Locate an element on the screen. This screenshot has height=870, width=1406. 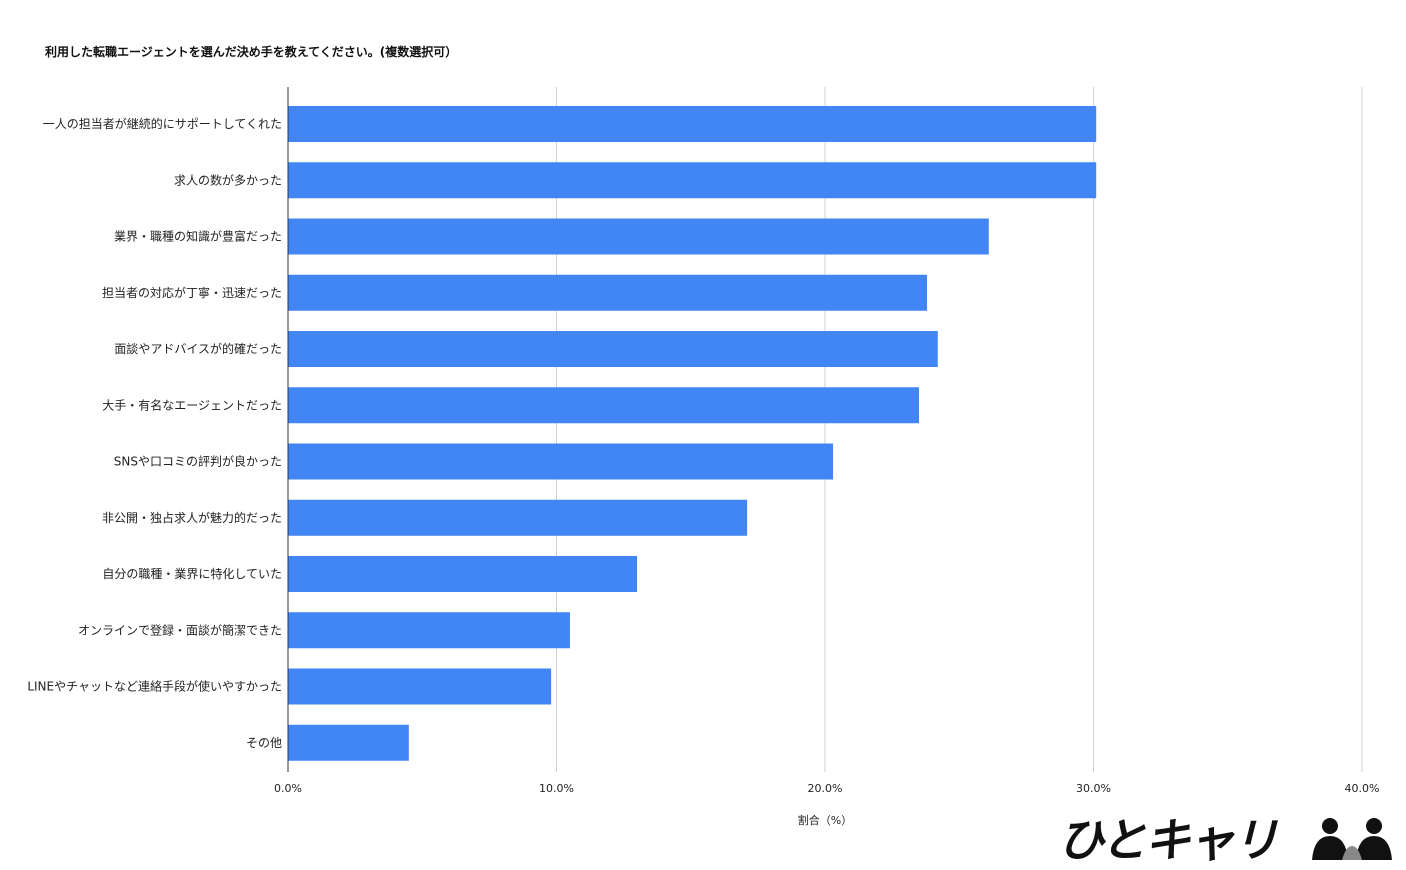
x-tick-label: 30.0% is located at coordinates (1093, 788).